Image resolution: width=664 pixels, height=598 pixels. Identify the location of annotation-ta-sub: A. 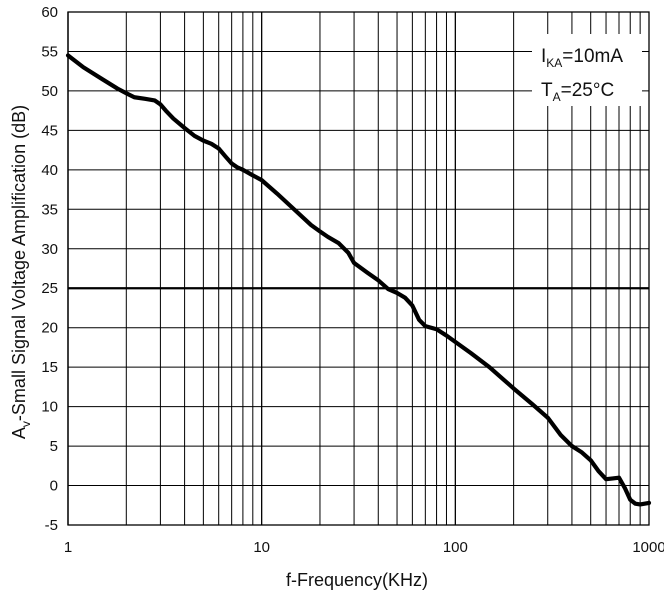
(557, 97).